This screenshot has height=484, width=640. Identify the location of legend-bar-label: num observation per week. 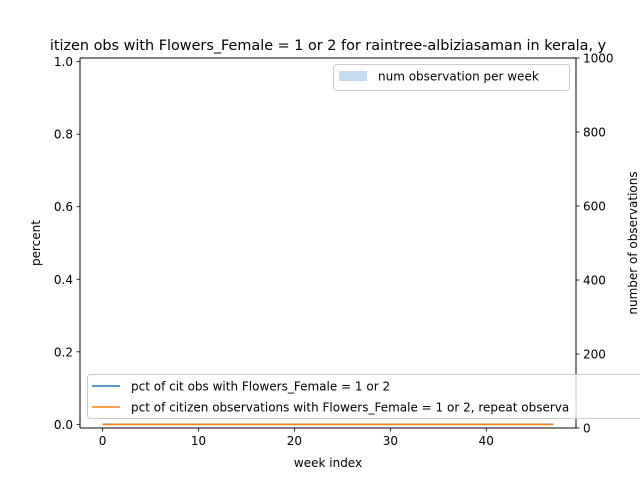
(458, 77).